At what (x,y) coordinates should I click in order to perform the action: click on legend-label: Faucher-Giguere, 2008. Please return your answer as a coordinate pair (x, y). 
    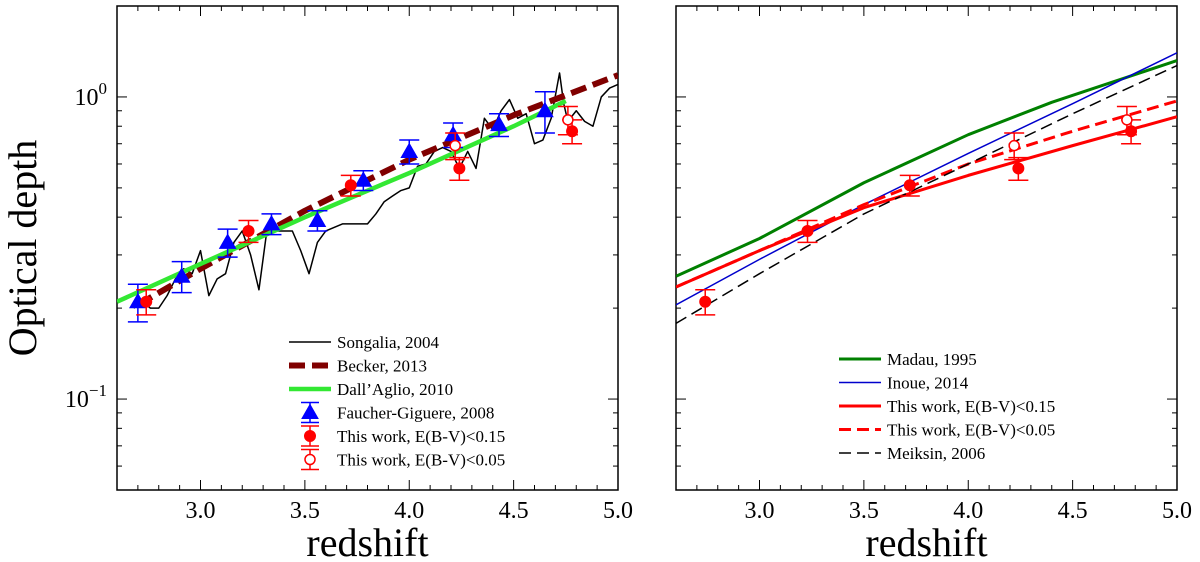
    Looking at the image, I should click on (415, 413).